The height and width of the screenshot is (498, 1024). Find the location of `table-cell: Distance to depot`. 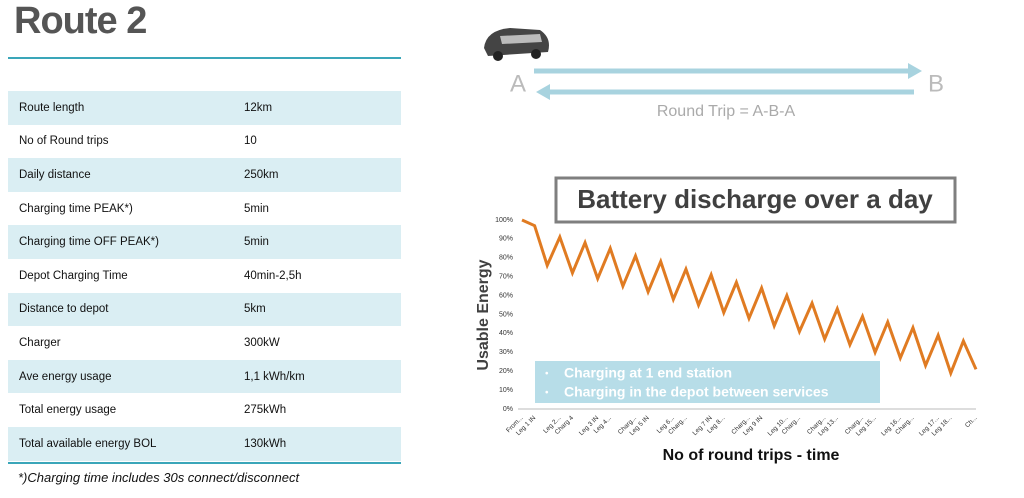

table-cell: Distance to depot is located at coordinates (120, 309).